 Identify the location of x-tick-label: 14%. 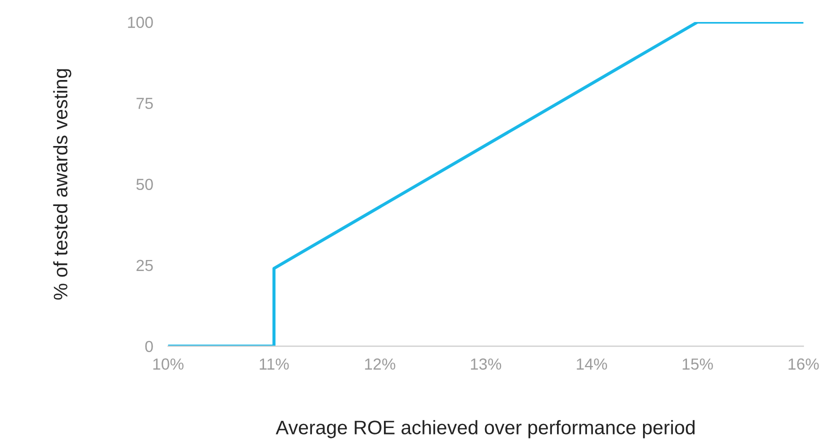
(592, 364).